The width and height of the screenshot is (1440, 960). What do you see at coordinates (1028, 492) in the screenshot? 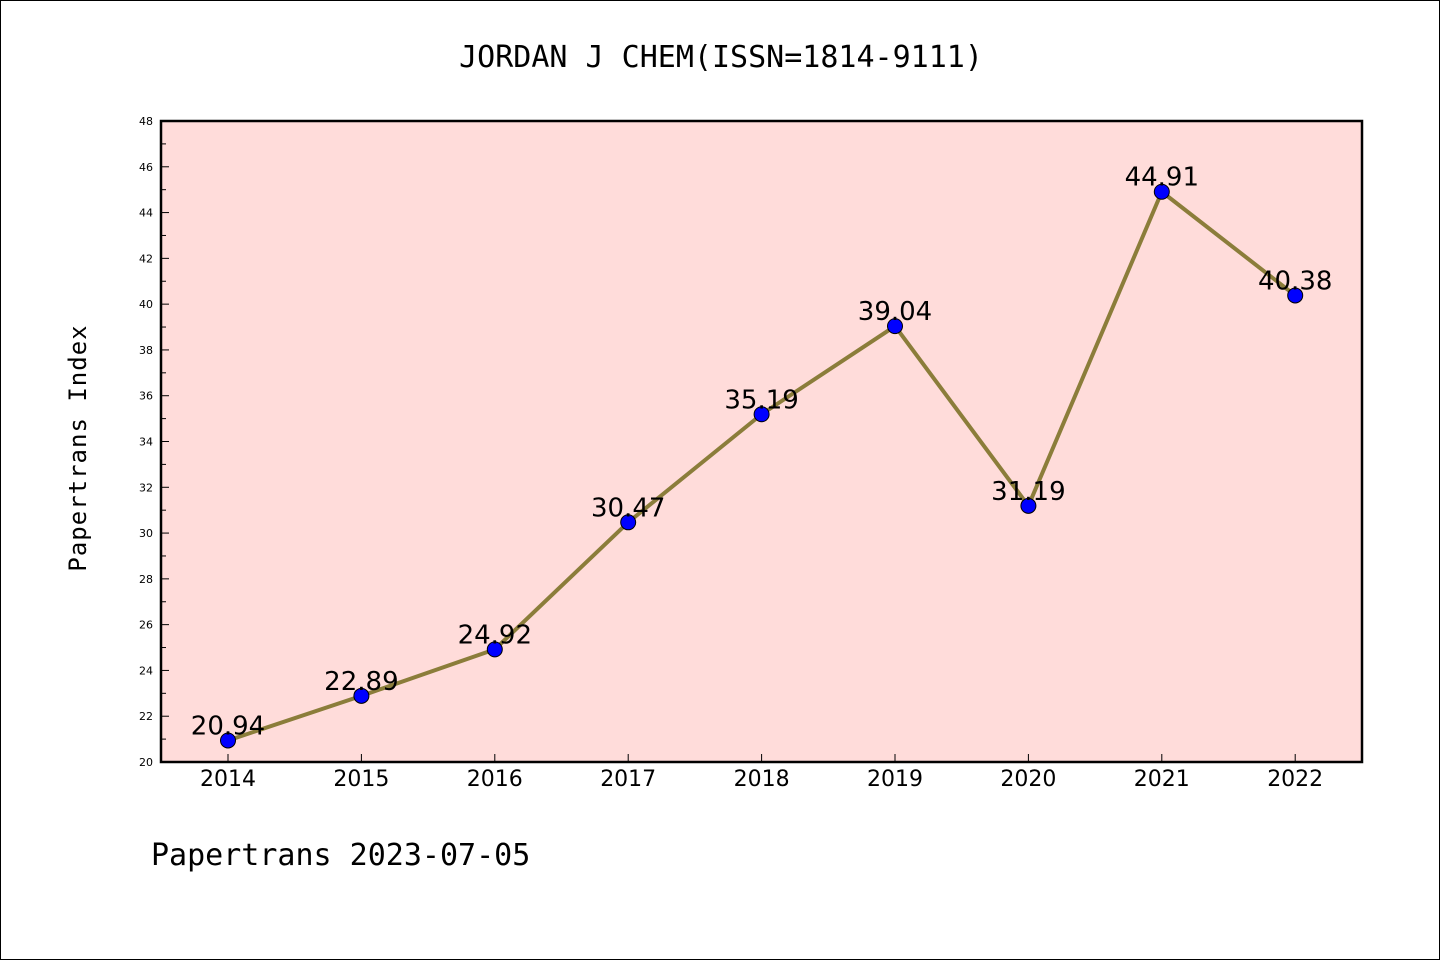
I see `data-label: 31.19` at bounding box center [1028, 492].